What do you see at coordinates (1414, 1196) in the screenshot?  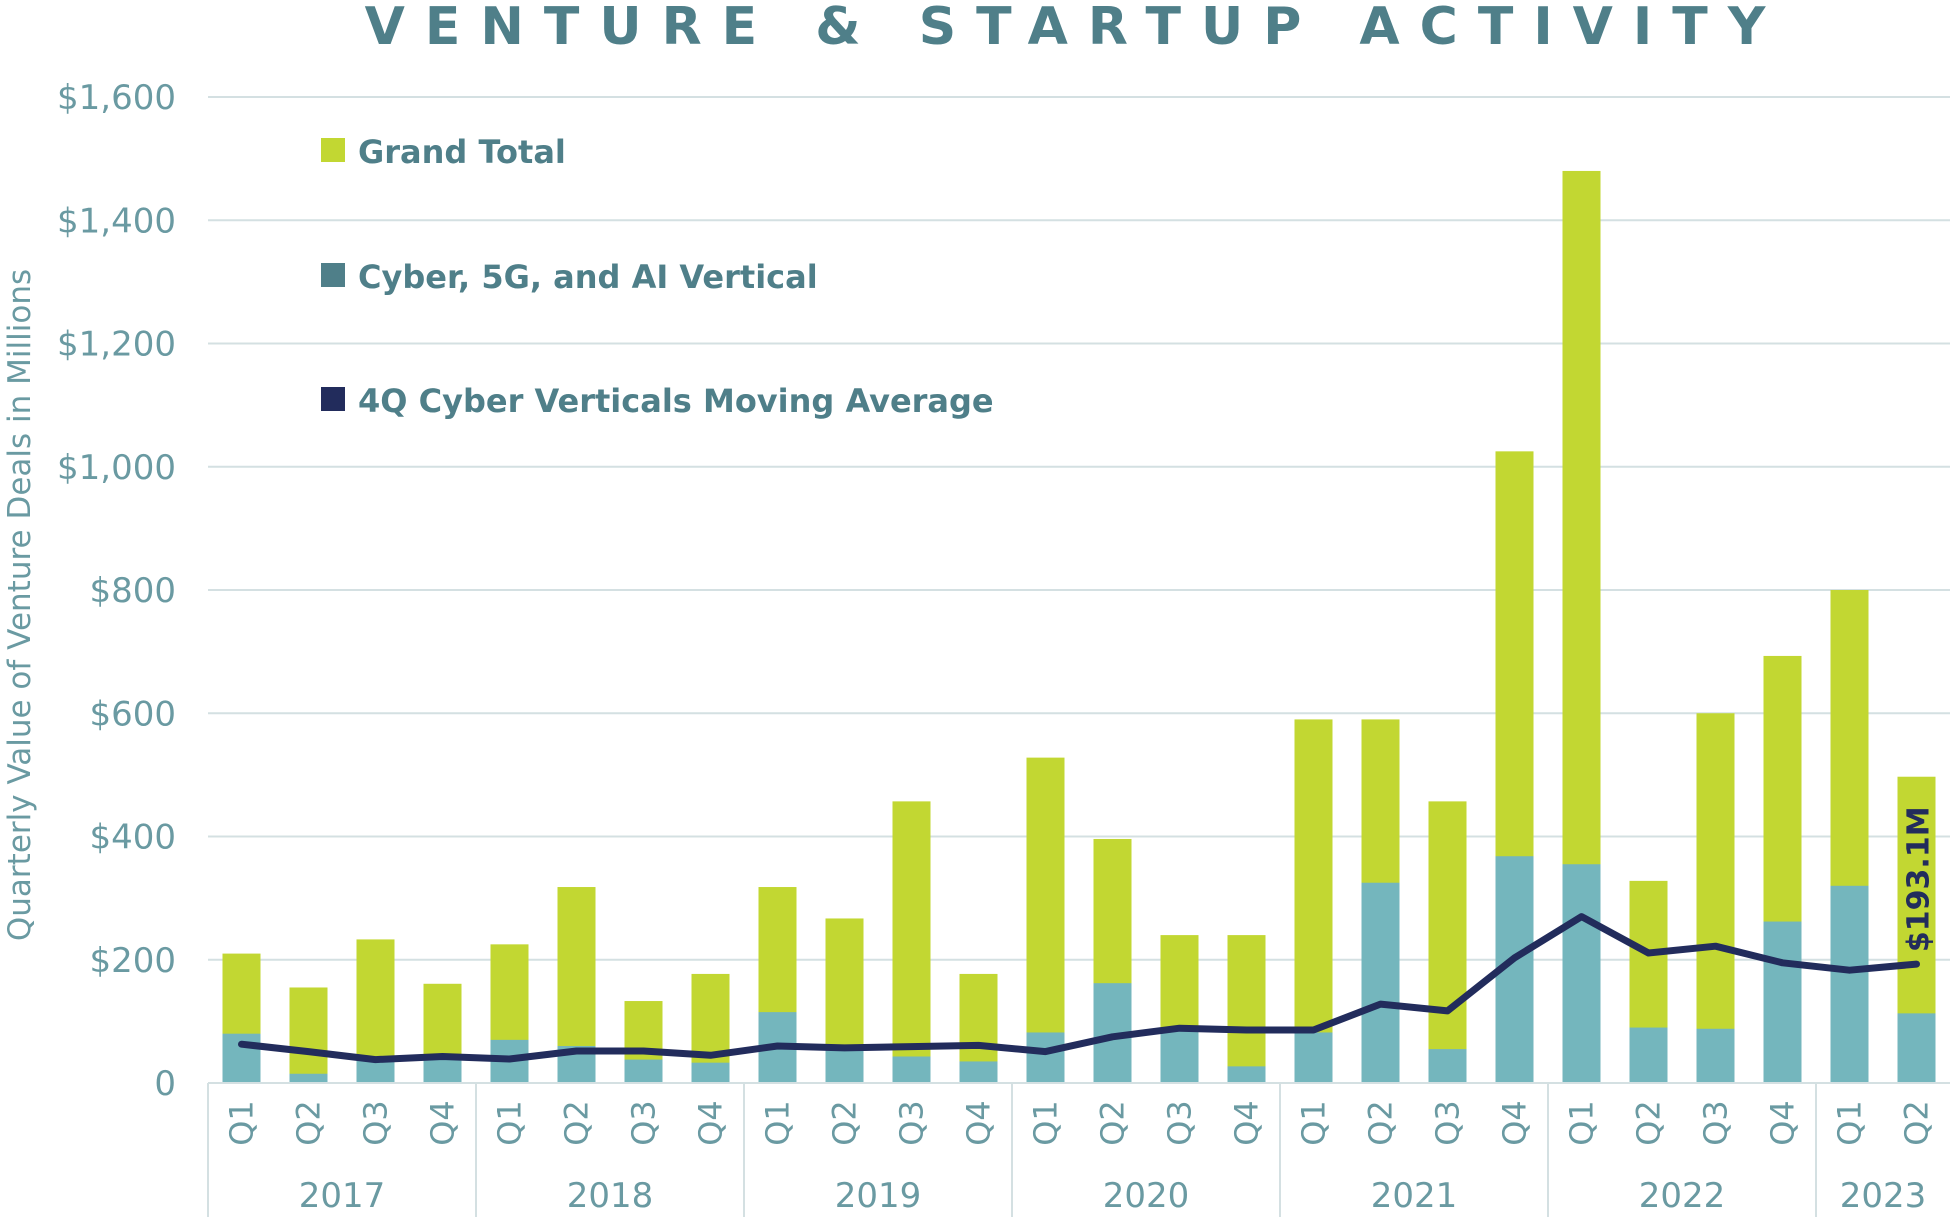 I see `year-label: 2021` at bounding box center [1414, 1196].